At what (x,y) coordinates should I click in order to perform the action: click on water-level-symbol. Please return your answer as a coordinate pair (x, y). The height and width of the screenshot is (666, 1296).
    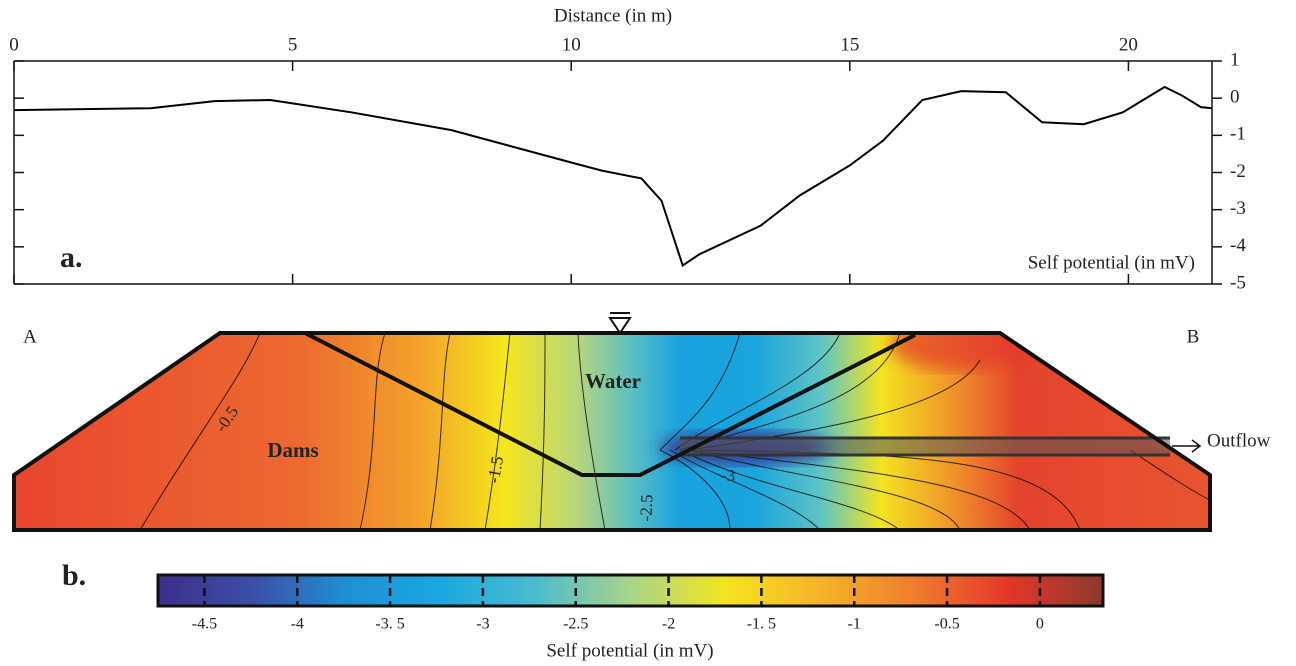
    Looking at the image, I should click on (620, 323).